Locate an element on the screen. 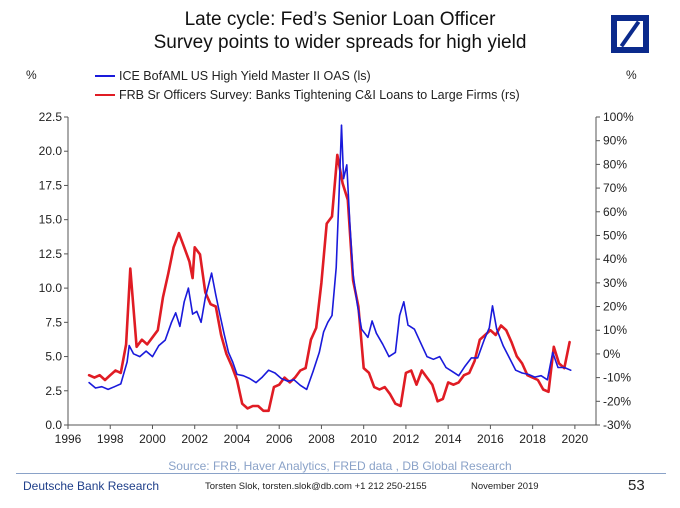  right-y-tick-label: -20% is located at coordinates (617, 401).